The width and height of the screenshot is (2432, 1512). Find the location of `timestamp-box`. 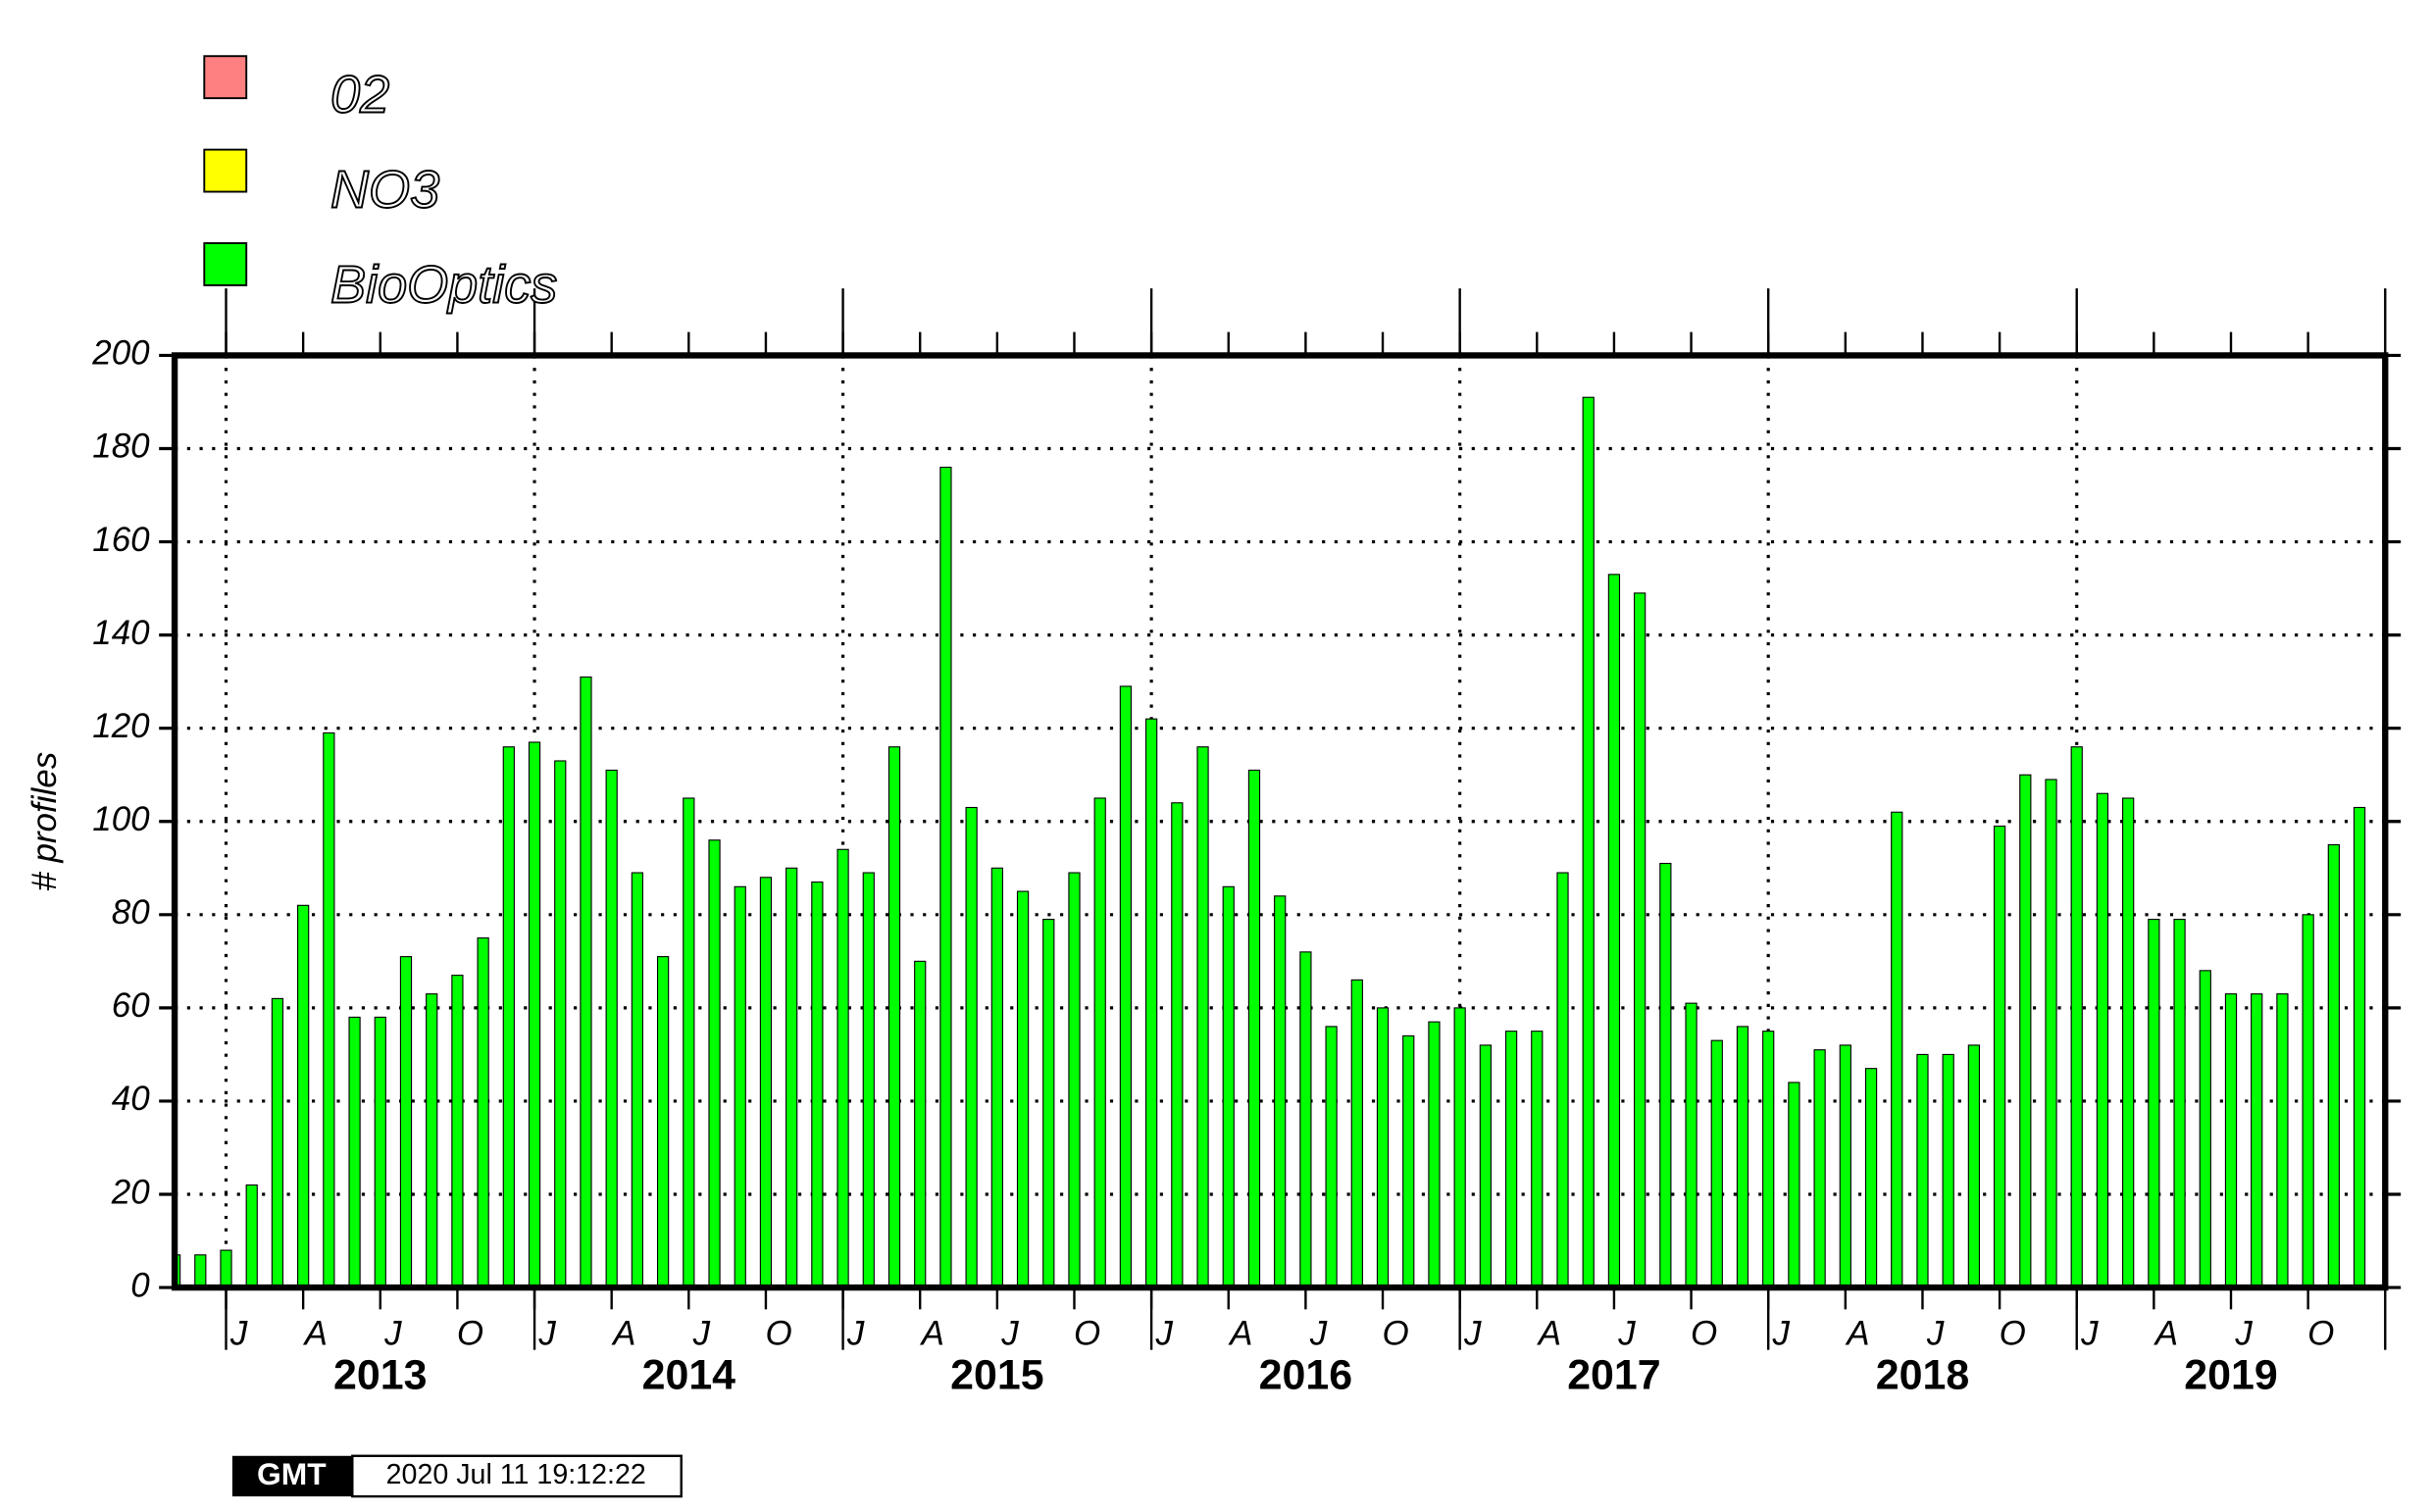

timestamp-box is located at coordinates (517, 1476).